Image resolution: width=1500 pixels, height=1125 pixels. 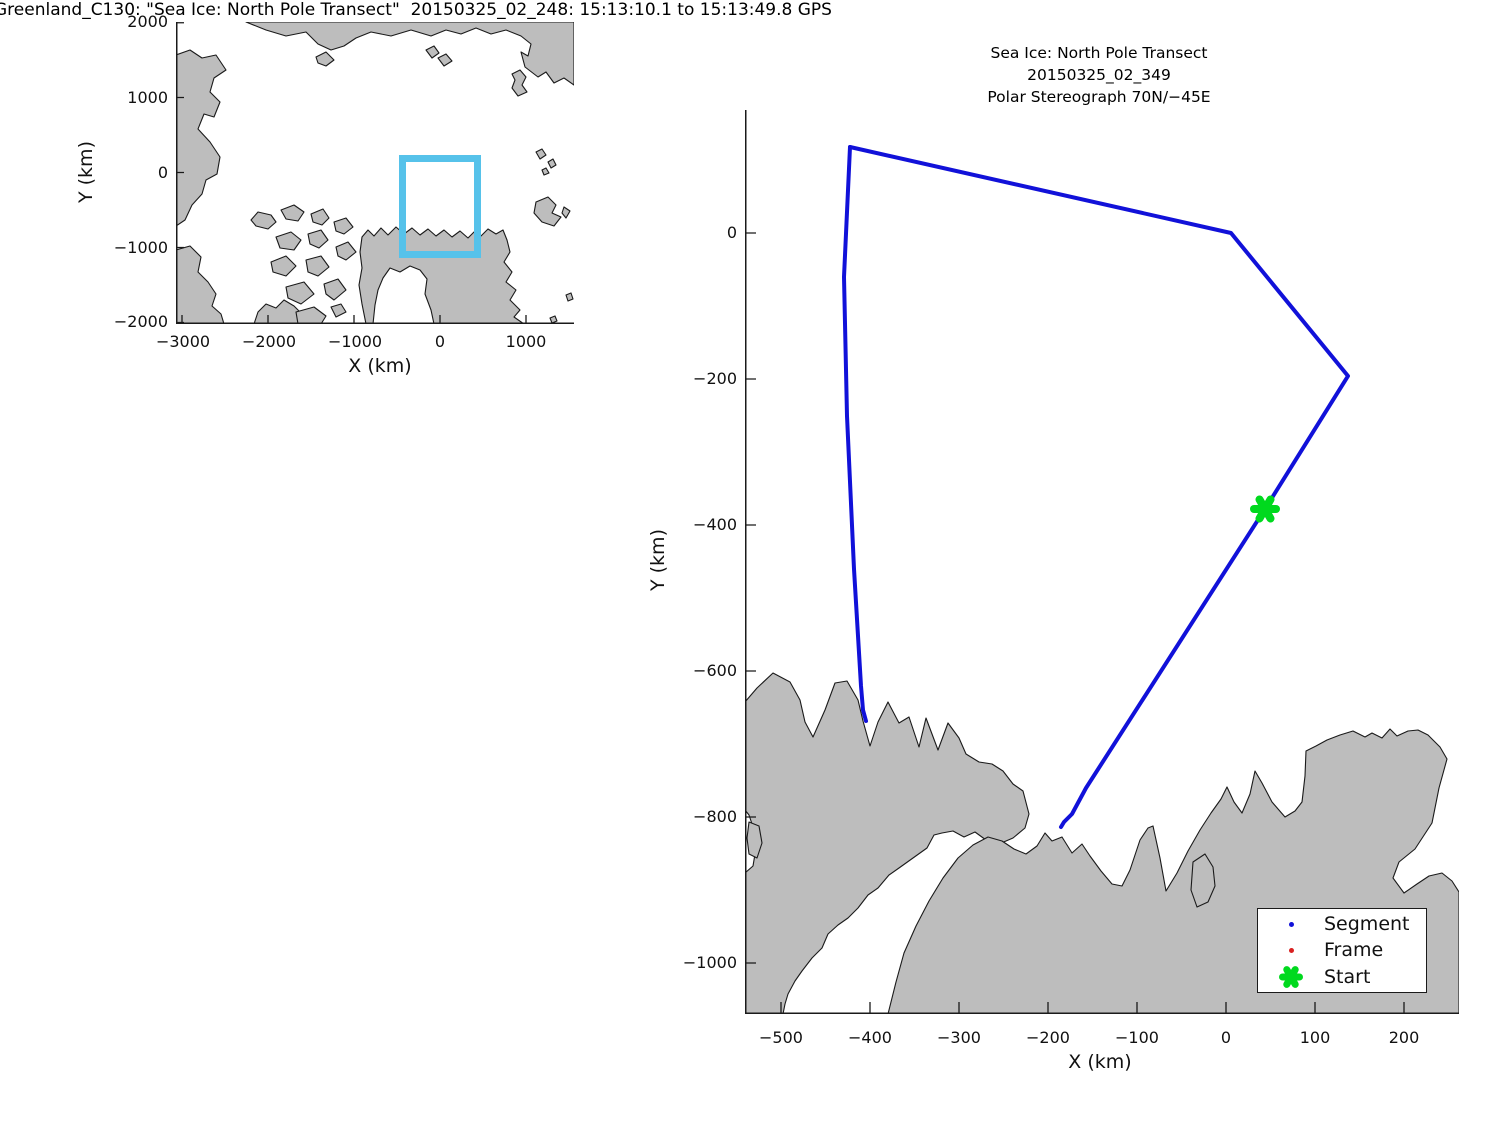 What do you see at coordinates (1265, 509) in the screenshot?
I see `start-marker` at bounding box center [1265, 509].